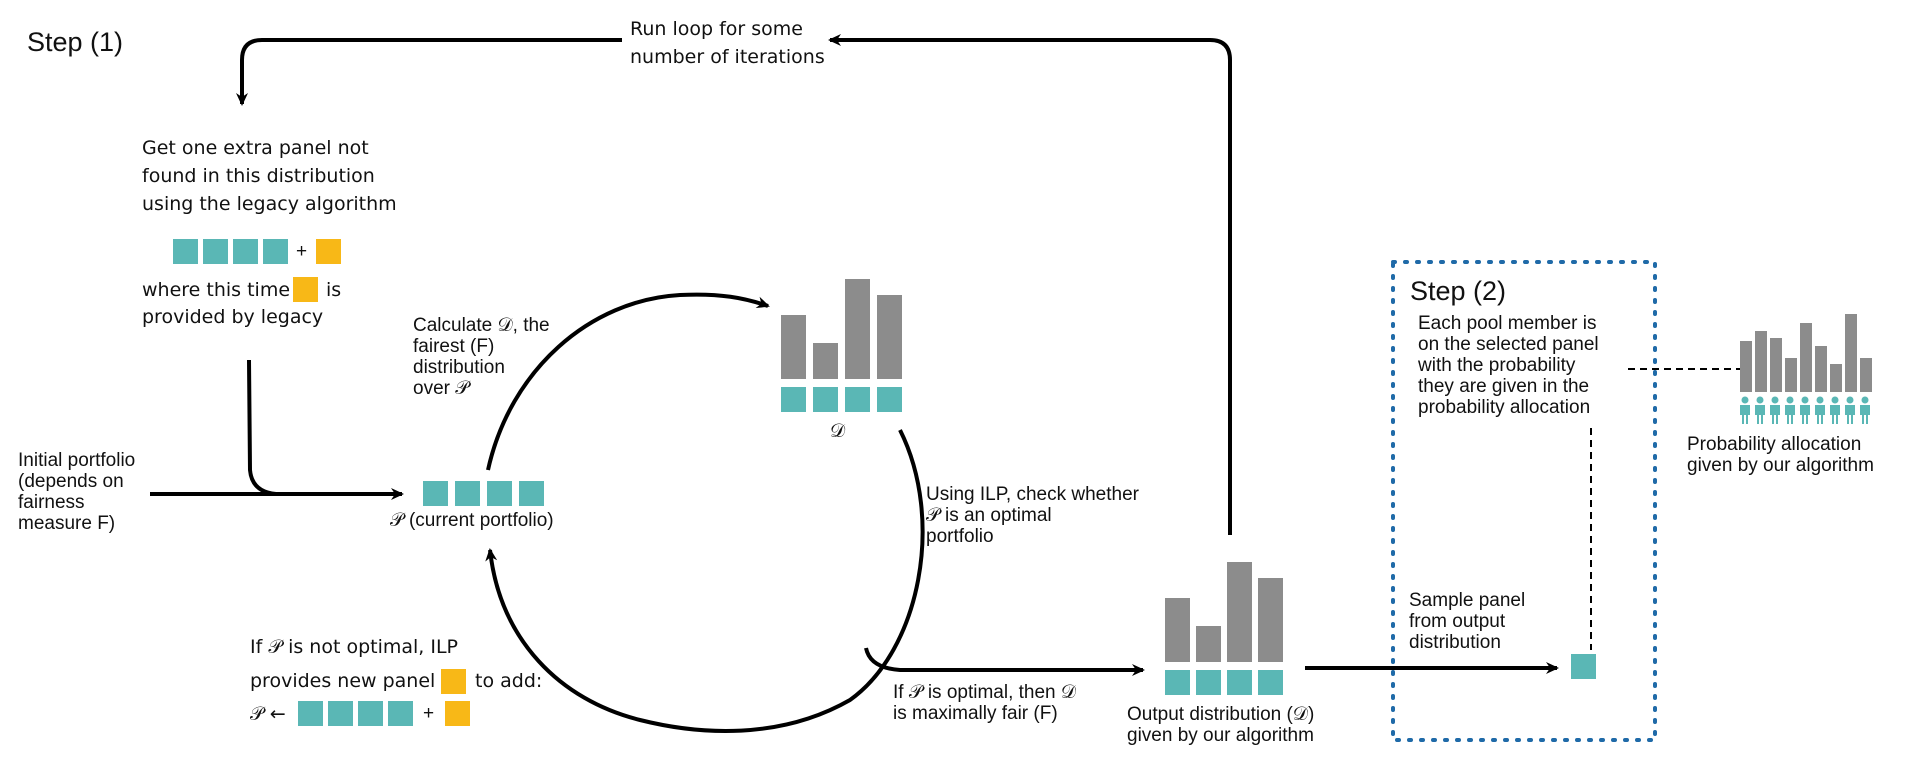  I want to click on update-prefix: 𝒫 ←, so click(268, 714).